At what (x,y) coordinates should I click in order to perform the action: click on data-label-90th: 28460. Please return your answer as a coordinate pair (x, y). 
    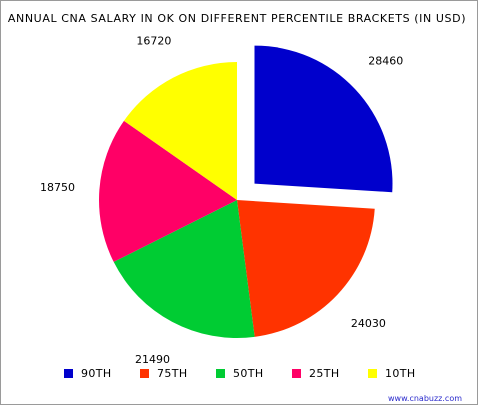
    Looking at the image, I should click on (385, 60).